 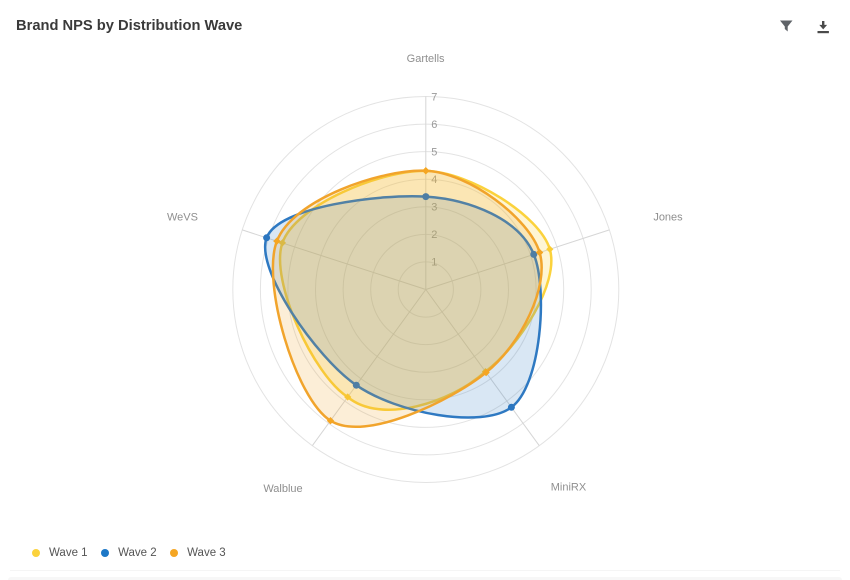 I want to click on svg-text: MiniRX, so click(x=569, y=488).